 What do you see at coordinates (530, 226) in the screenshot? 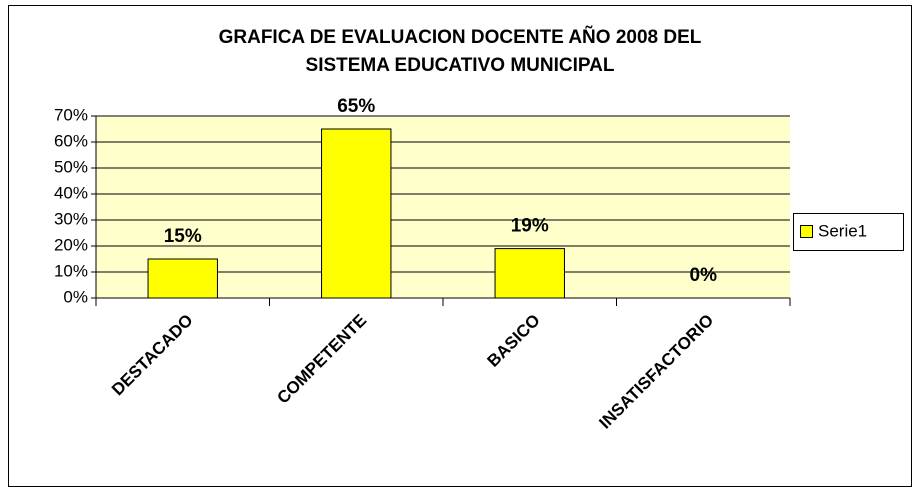
I see `data-label: 19%` at bounding box center [530, 226].